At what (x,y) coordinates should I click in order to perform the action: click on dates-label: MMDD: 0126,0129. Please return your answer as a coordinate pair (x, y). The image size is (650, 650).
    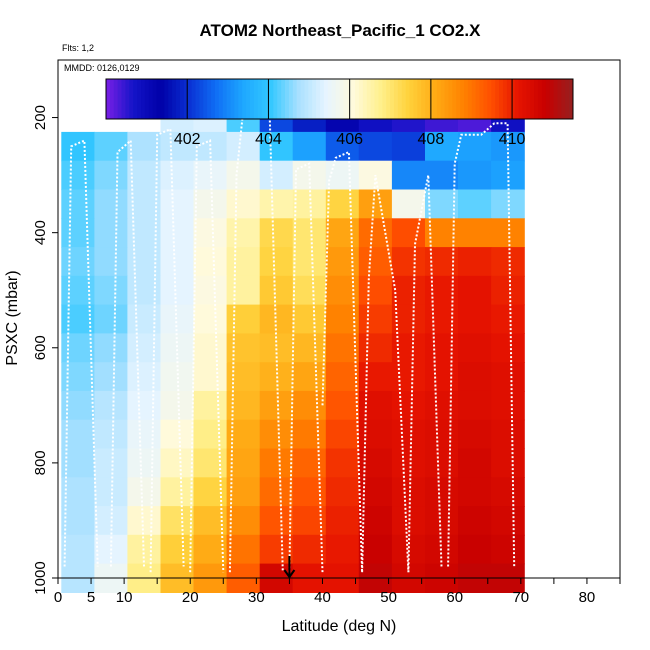
    Looking at the image, I should click on (102, 68).